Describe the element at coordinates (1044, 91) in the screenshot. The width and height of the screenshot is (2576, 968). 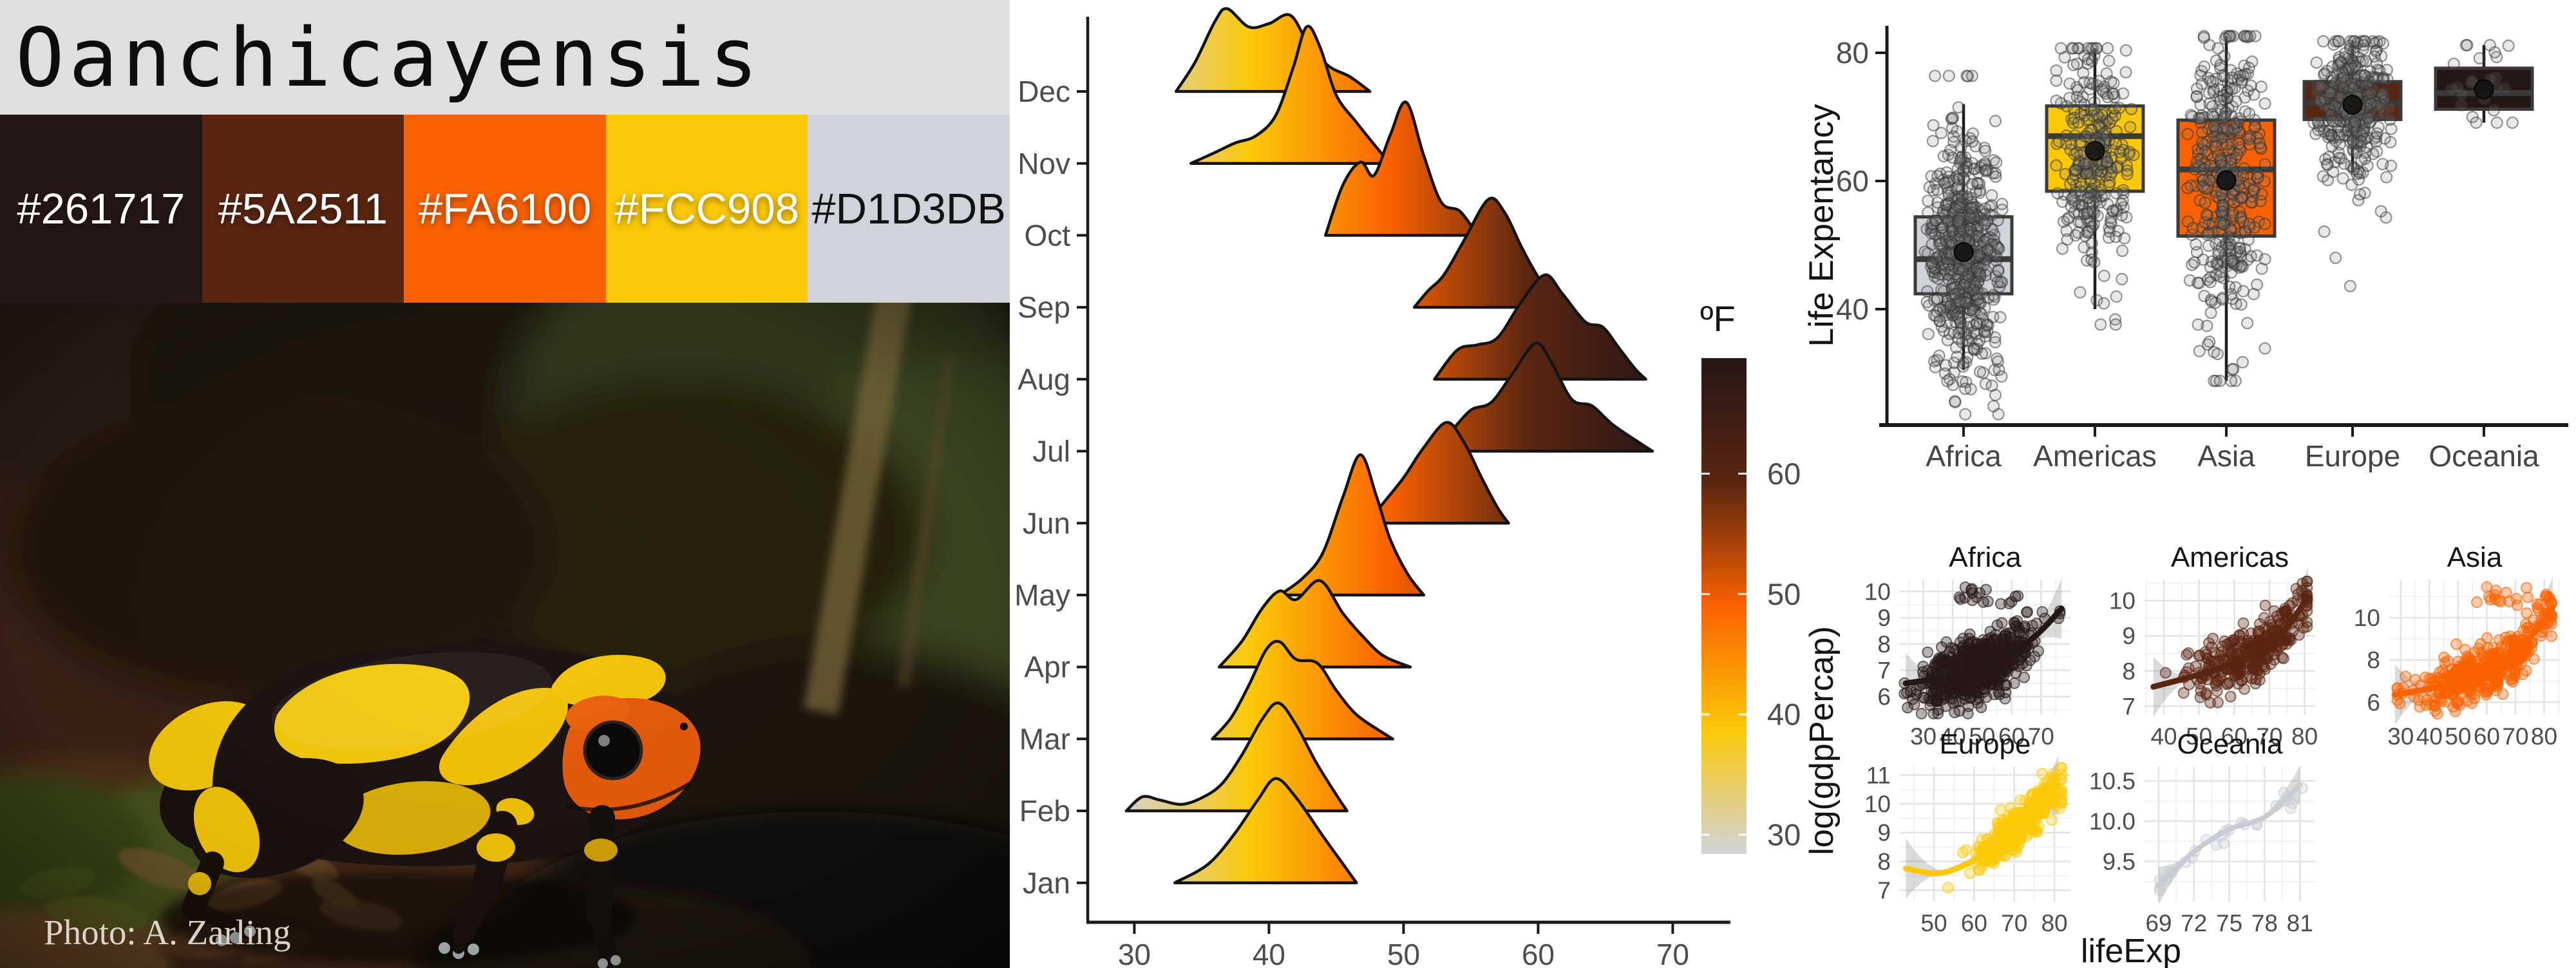
I see `month-label-Dec: Dec` at that location.